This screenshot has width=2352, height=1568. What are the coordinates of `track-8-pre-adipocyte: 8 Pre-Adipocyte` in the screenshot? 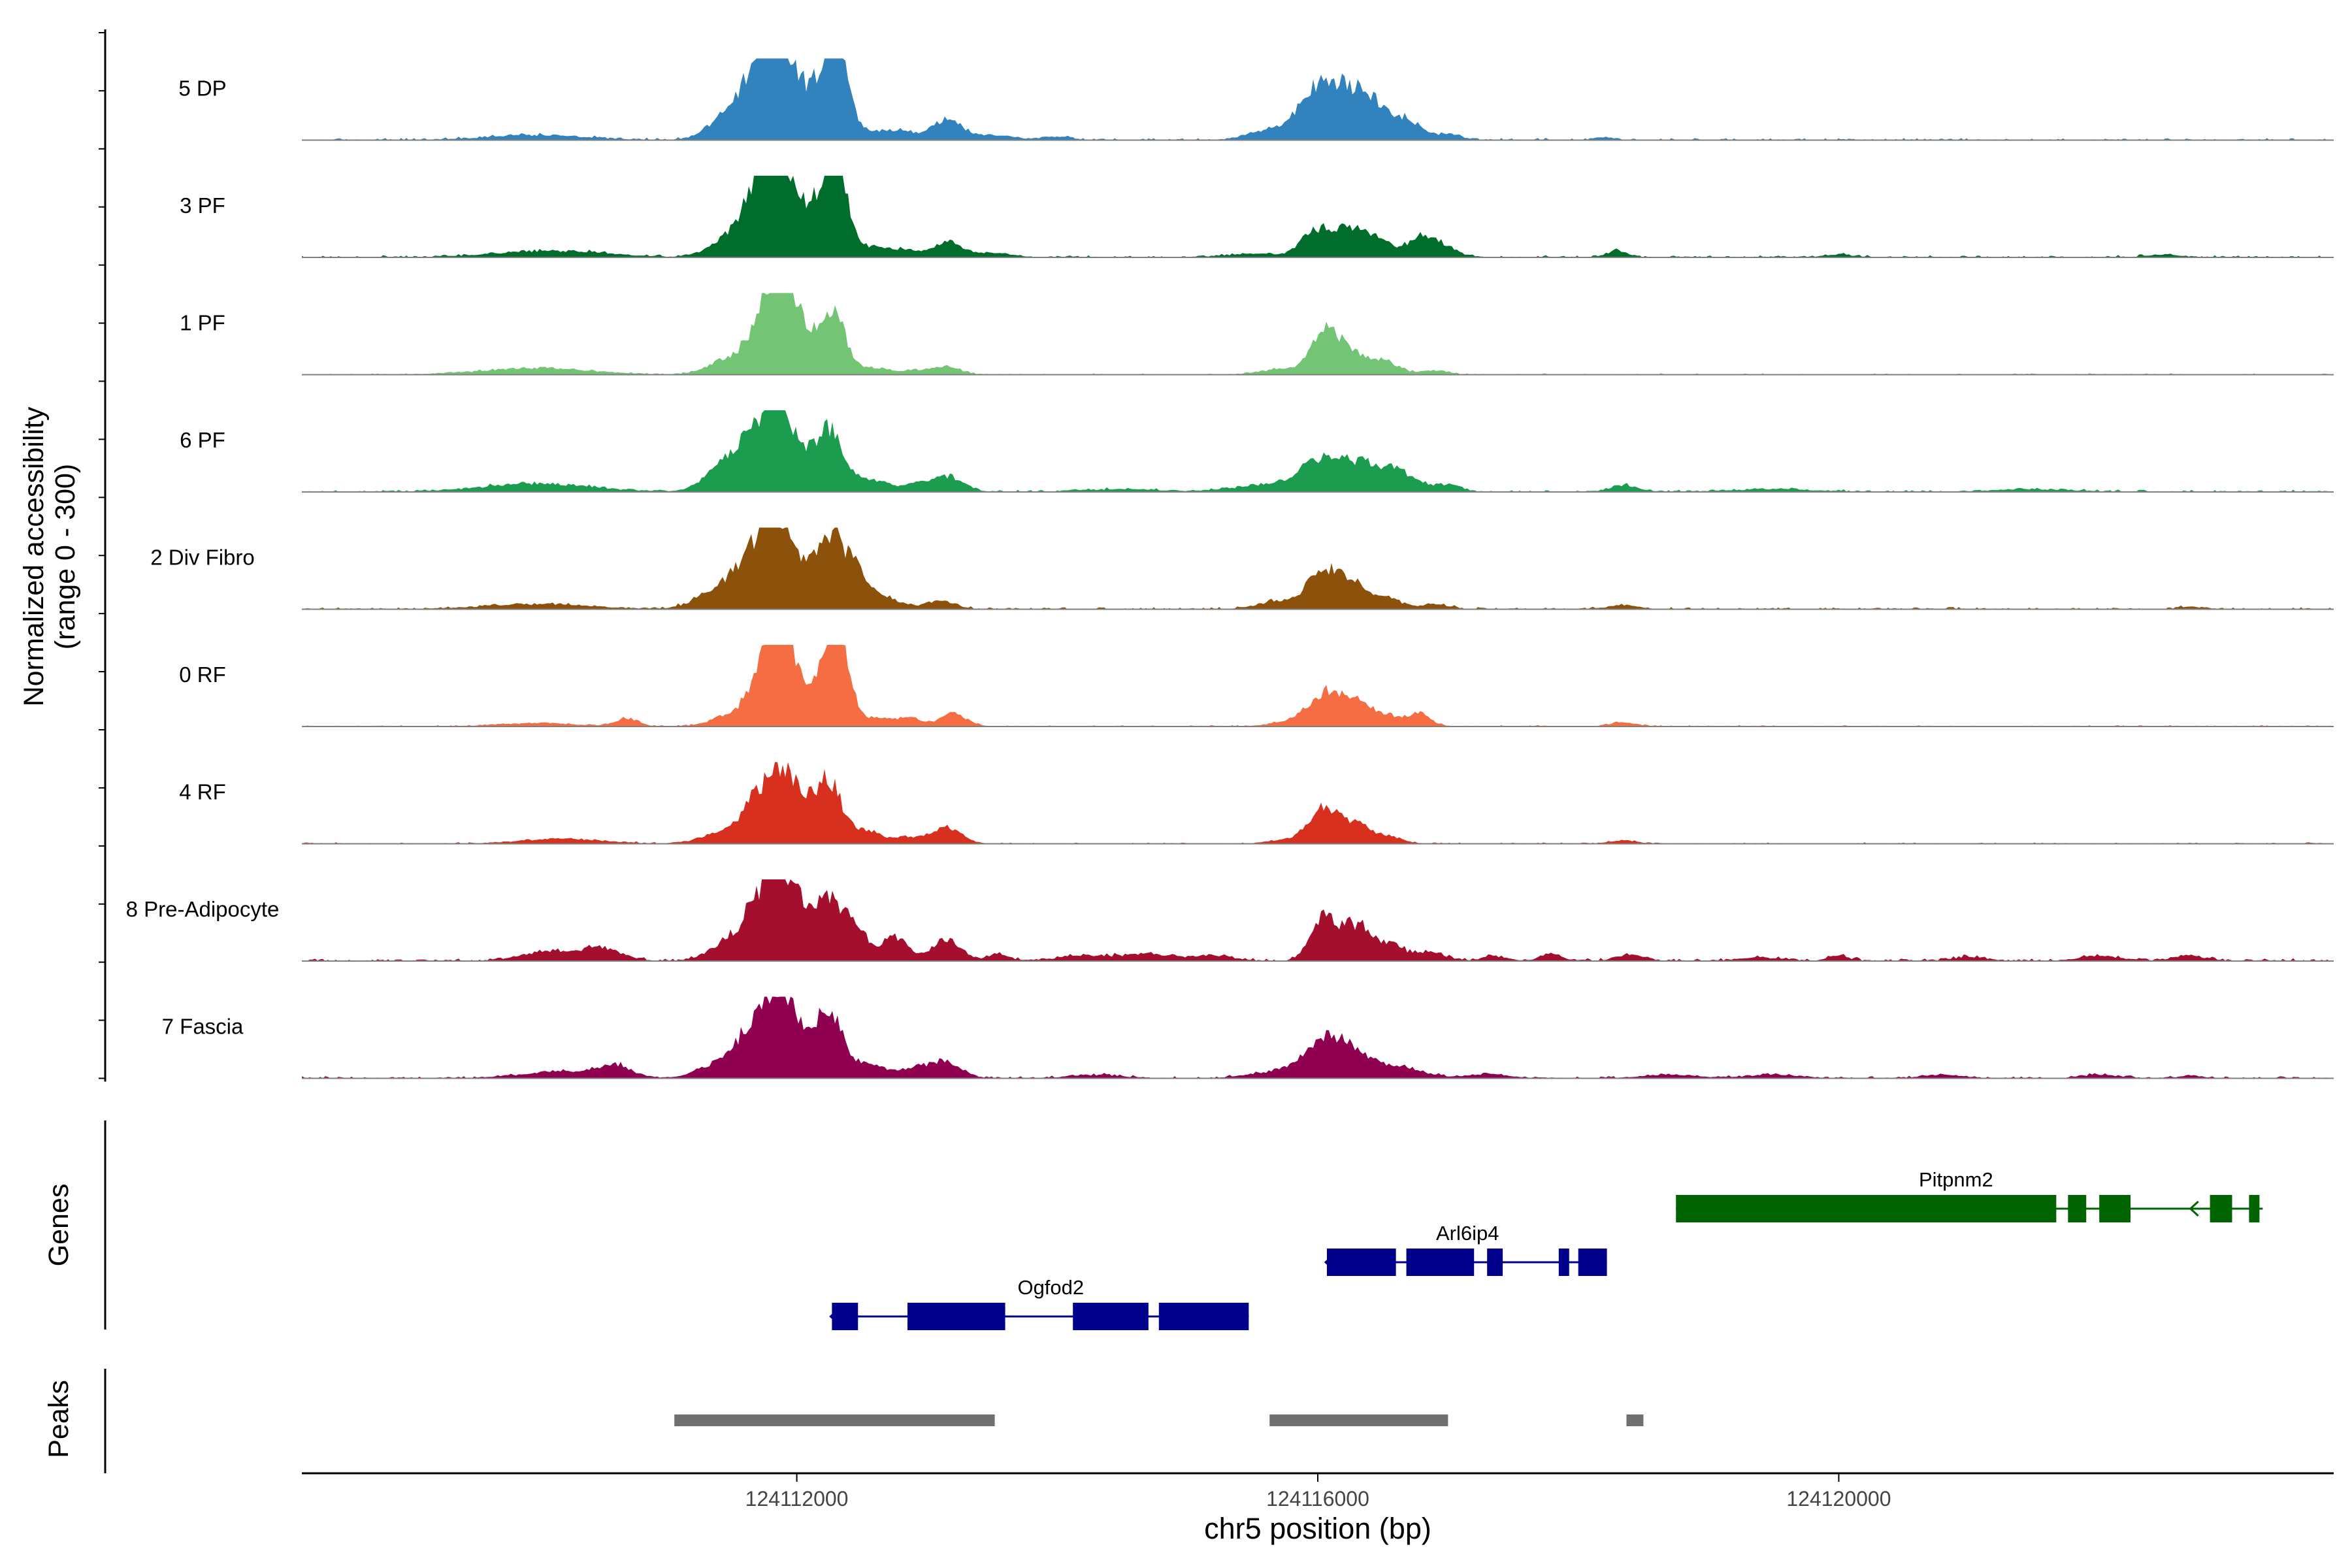 It's located at (1230, 920).